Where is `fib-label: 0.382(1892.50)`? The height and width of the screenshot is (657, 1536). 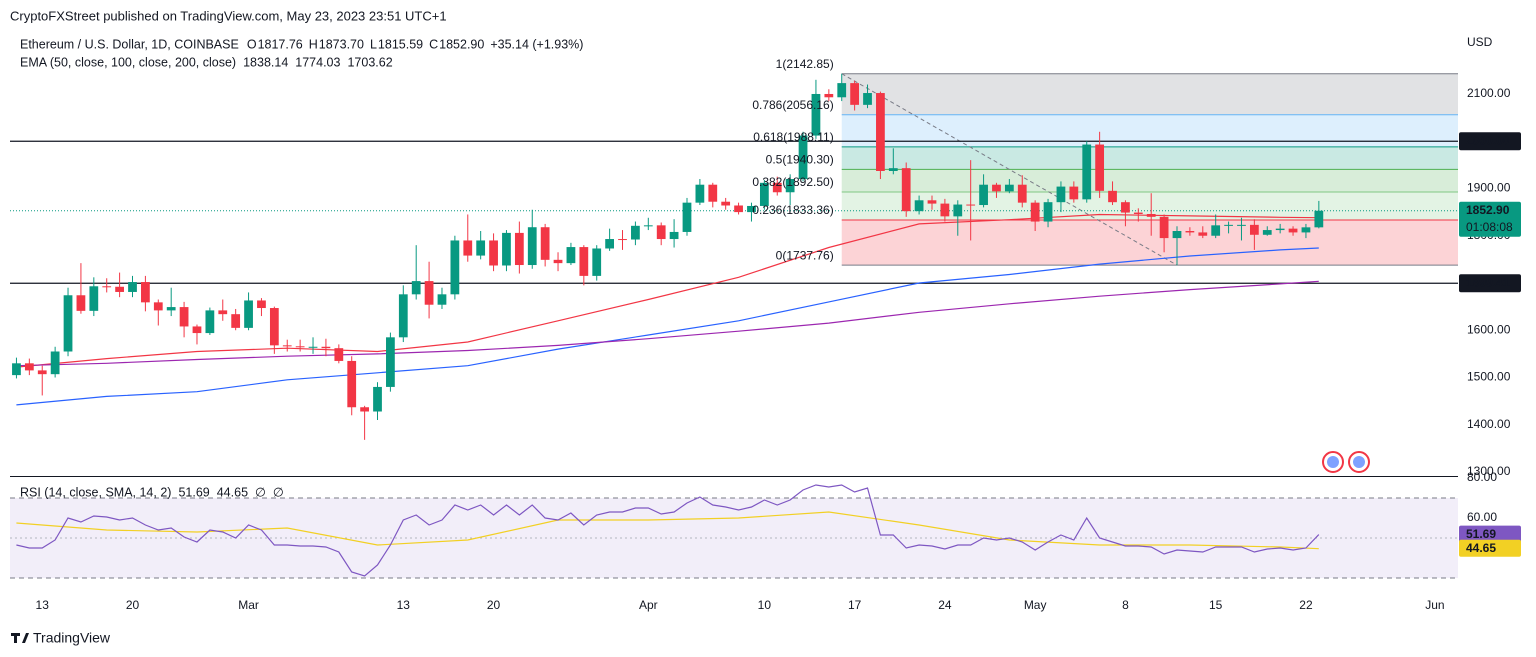 fib-label: 0.382(1892.50) is located at coordinates (792, 182).